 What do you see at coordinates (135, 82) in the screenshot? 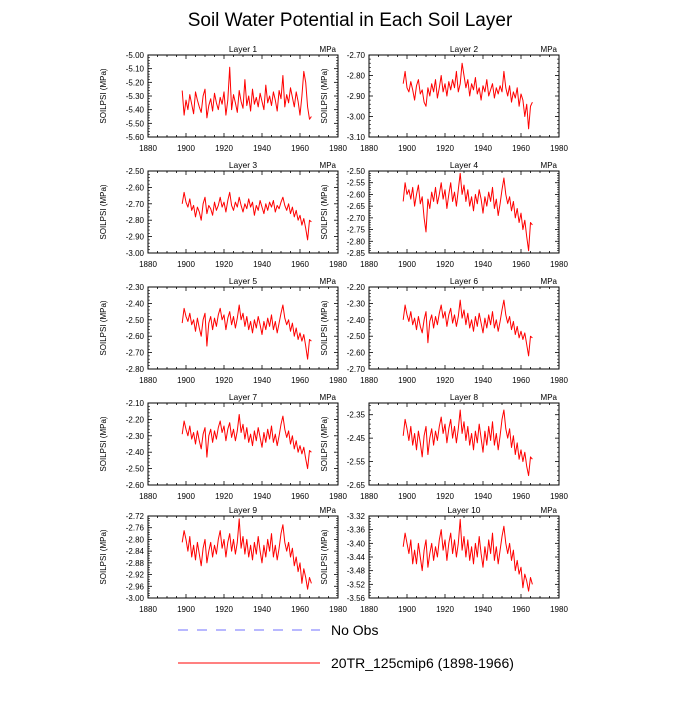
I see `y-tick-label: -5.20` at bounding box center [135, 82].